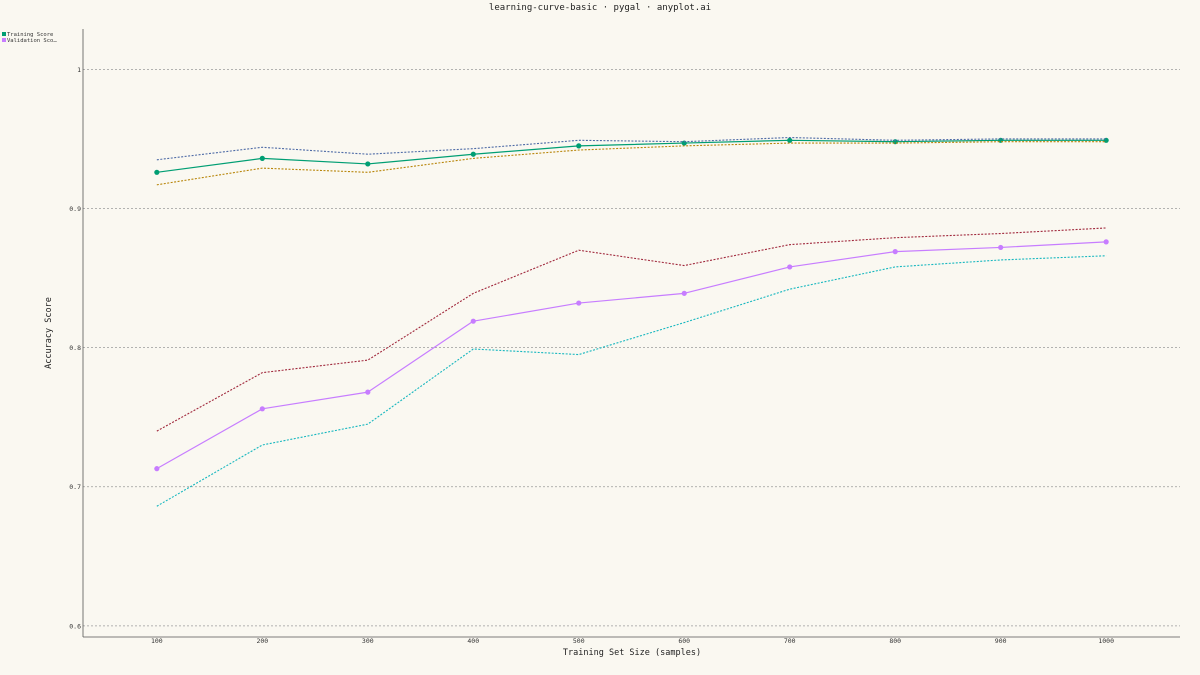 The height and width of the screenshot is (675, 1200). I want to click on y-tick-label: 1, so click(79, 70).